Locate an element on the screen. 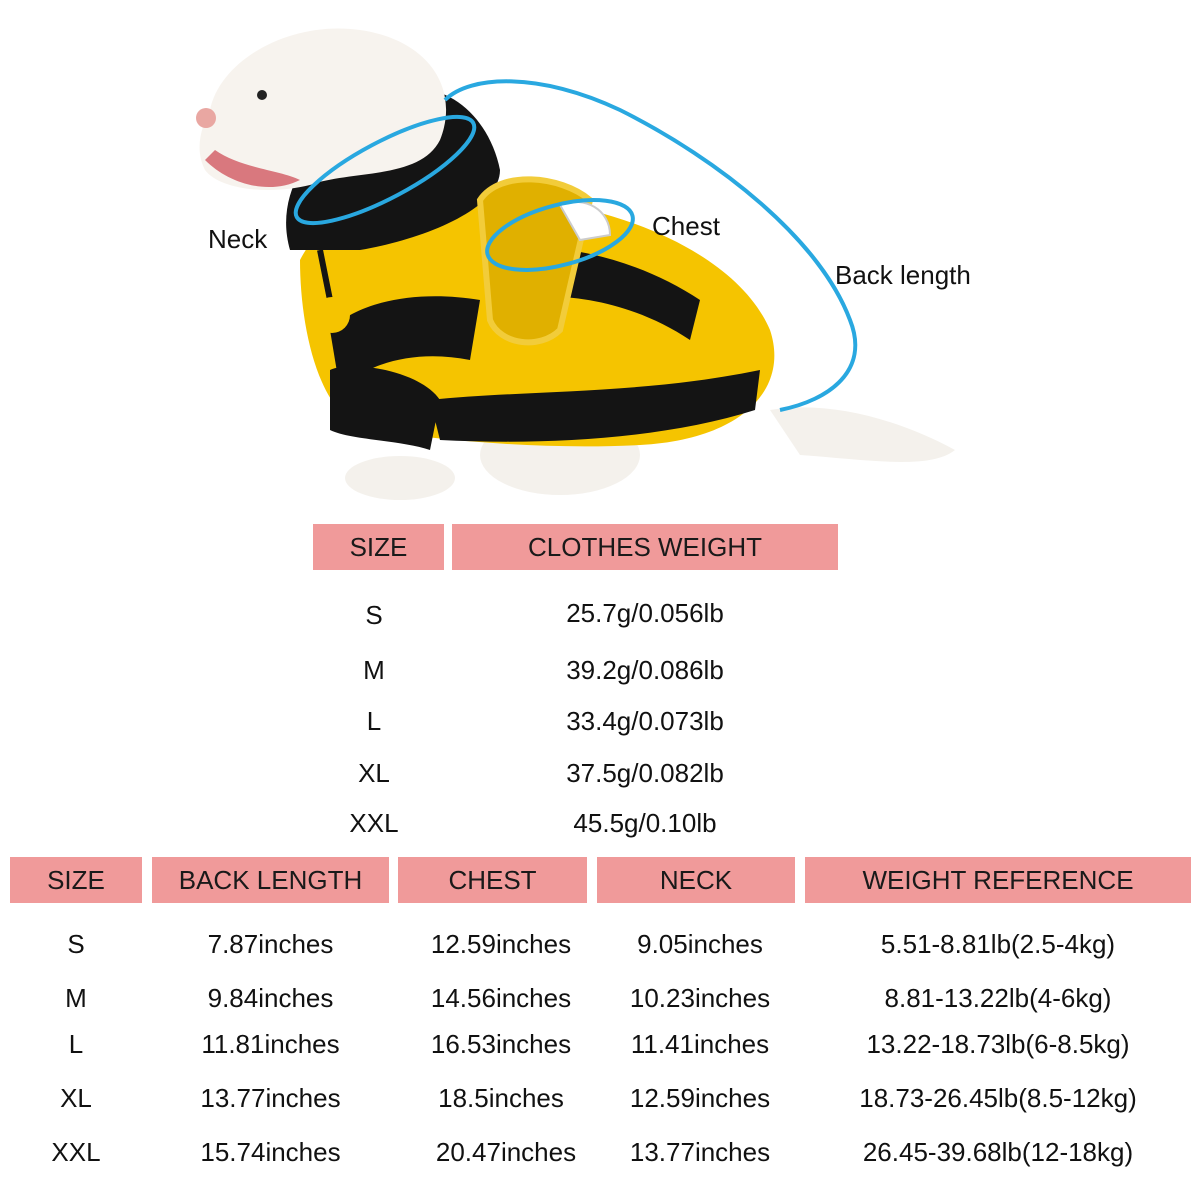  size-row-m-neck: 10.23inches is located at coordinates (700, 998).